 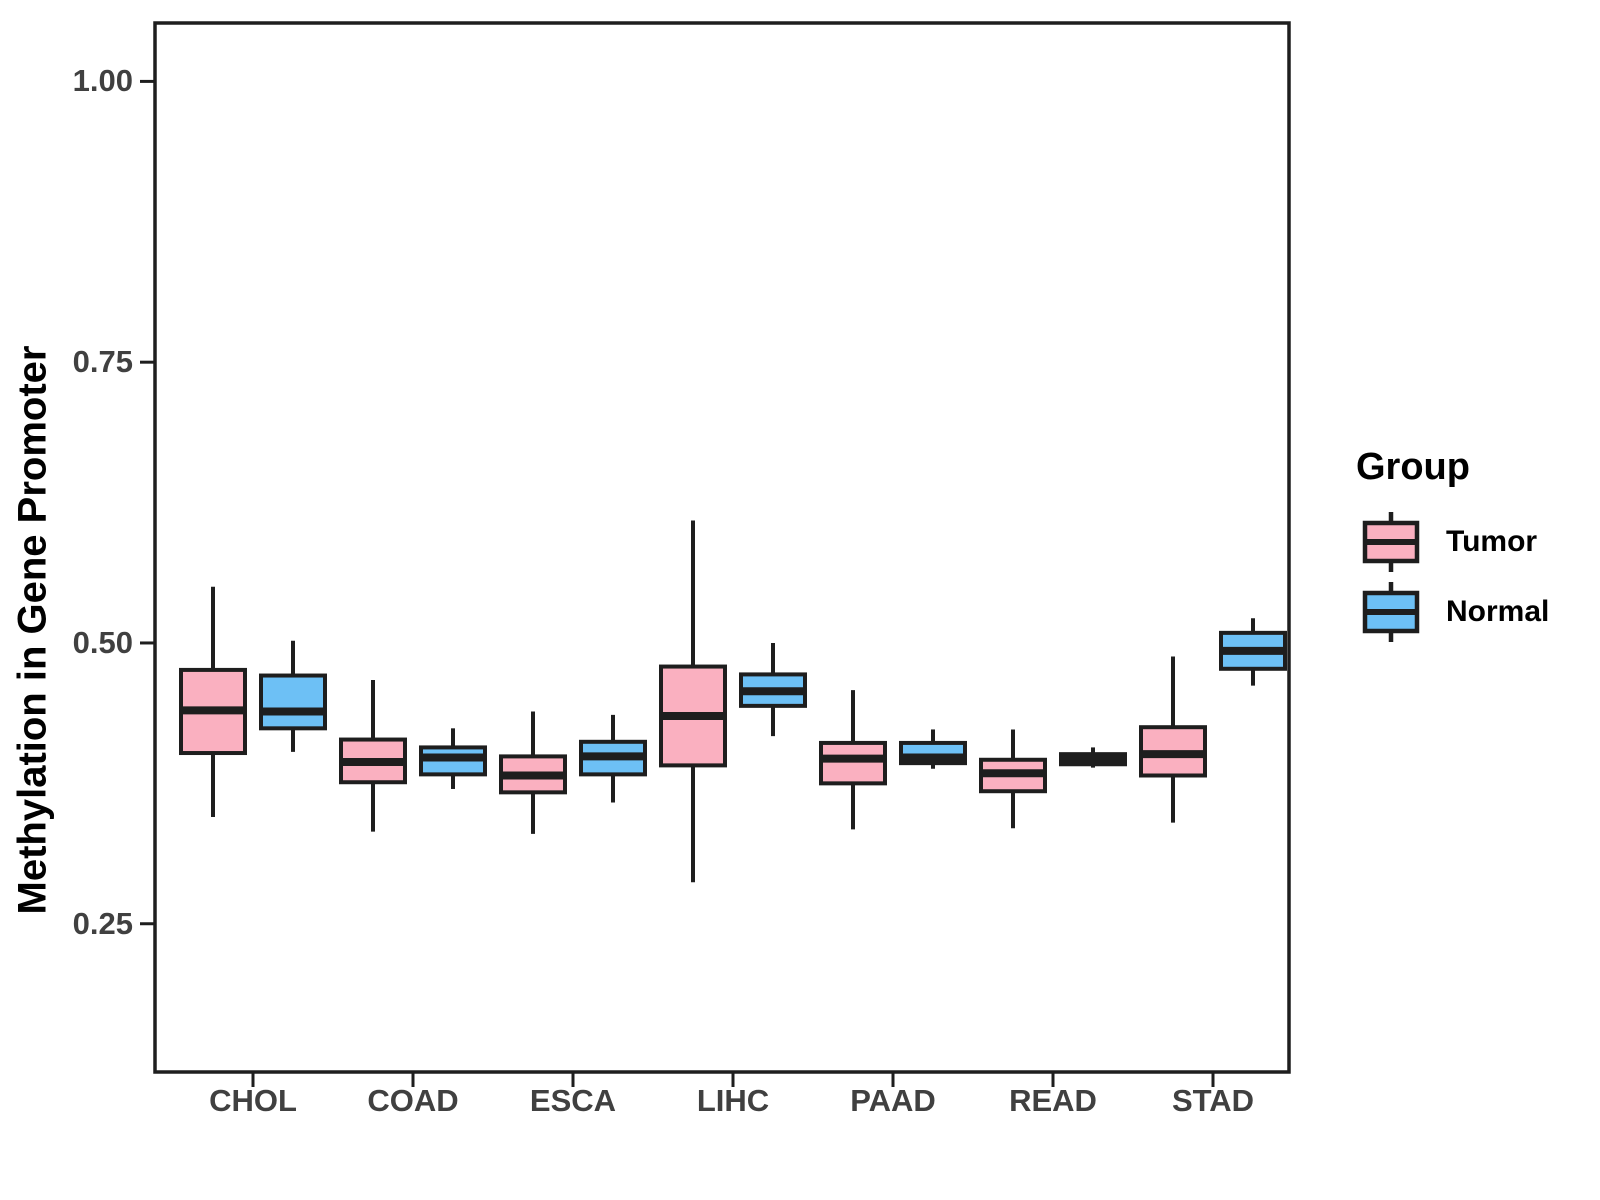 What do you see at coordinates (253, 1100) in the screenshot?
I see `x-tick-label: CHOL` at bounding box center [253, 1100].